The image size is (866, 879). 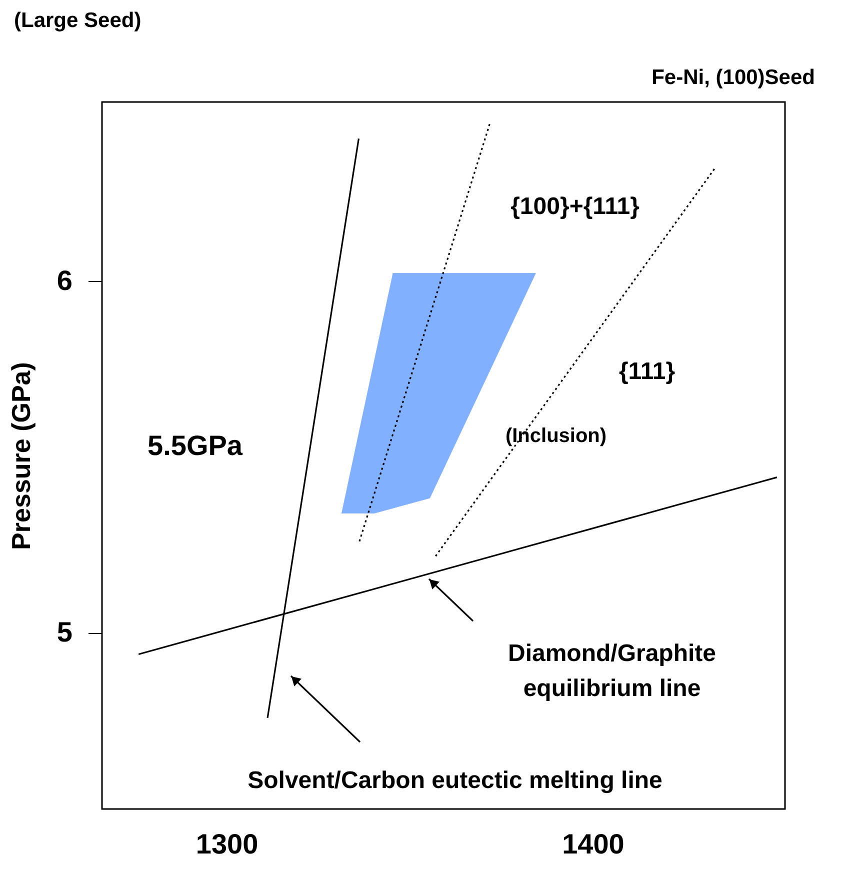 What do you see at coordinates (227, 844) in the screenshot?
I see `x-tick-label: 1300` at bounding box center [227, 844].